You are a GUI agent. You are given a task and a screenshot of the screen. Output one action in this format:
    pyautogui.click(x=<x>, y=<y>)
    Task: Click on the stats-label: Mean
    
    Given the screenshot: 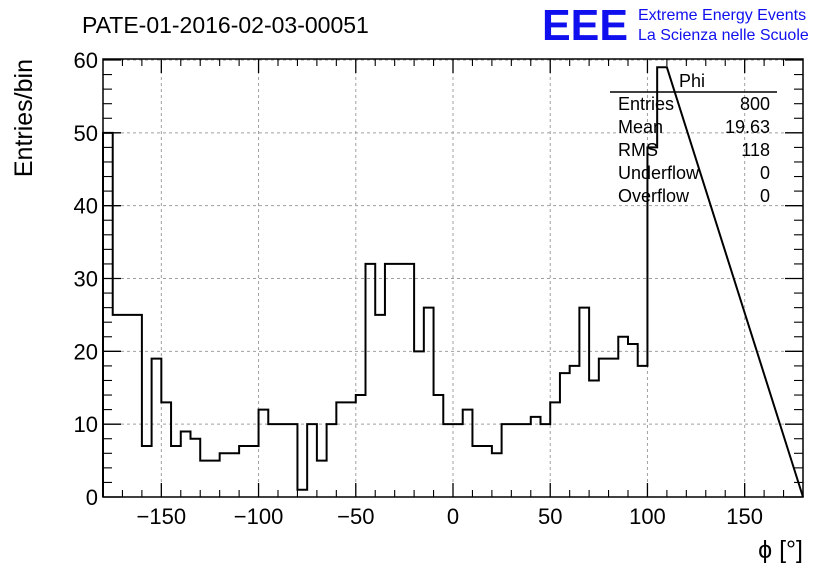 What is the action you would take?
    pyautogui.click(x=640, y=127)
    